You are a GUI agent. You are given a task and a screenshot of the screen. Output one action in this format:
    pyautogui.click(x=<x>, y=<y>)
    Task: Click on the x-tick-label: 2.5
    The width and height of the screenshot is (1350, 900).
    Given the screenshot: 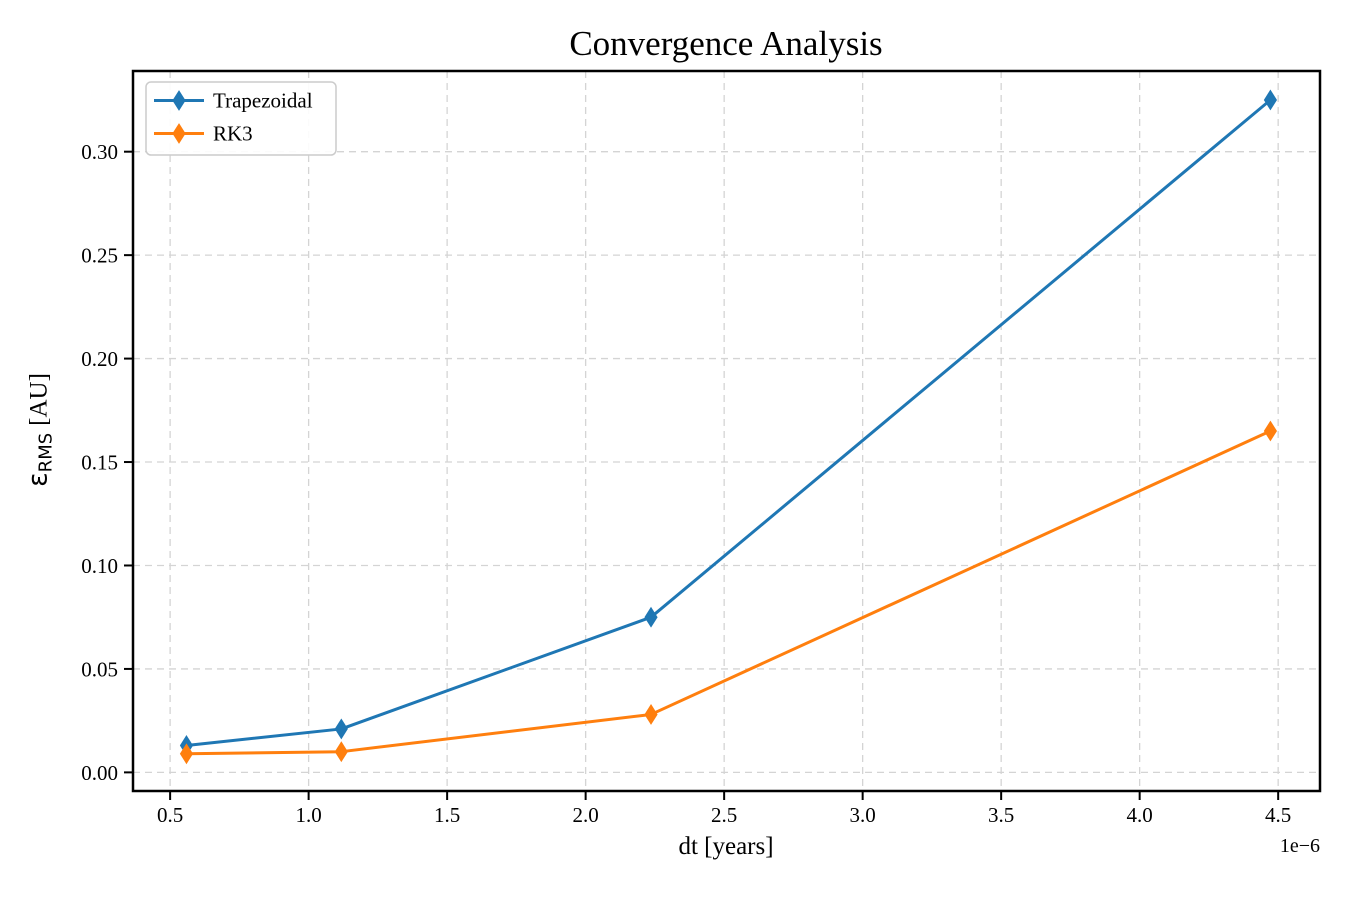 What is the action you would take?
    pyautogui.click(x=724, y=815)
    